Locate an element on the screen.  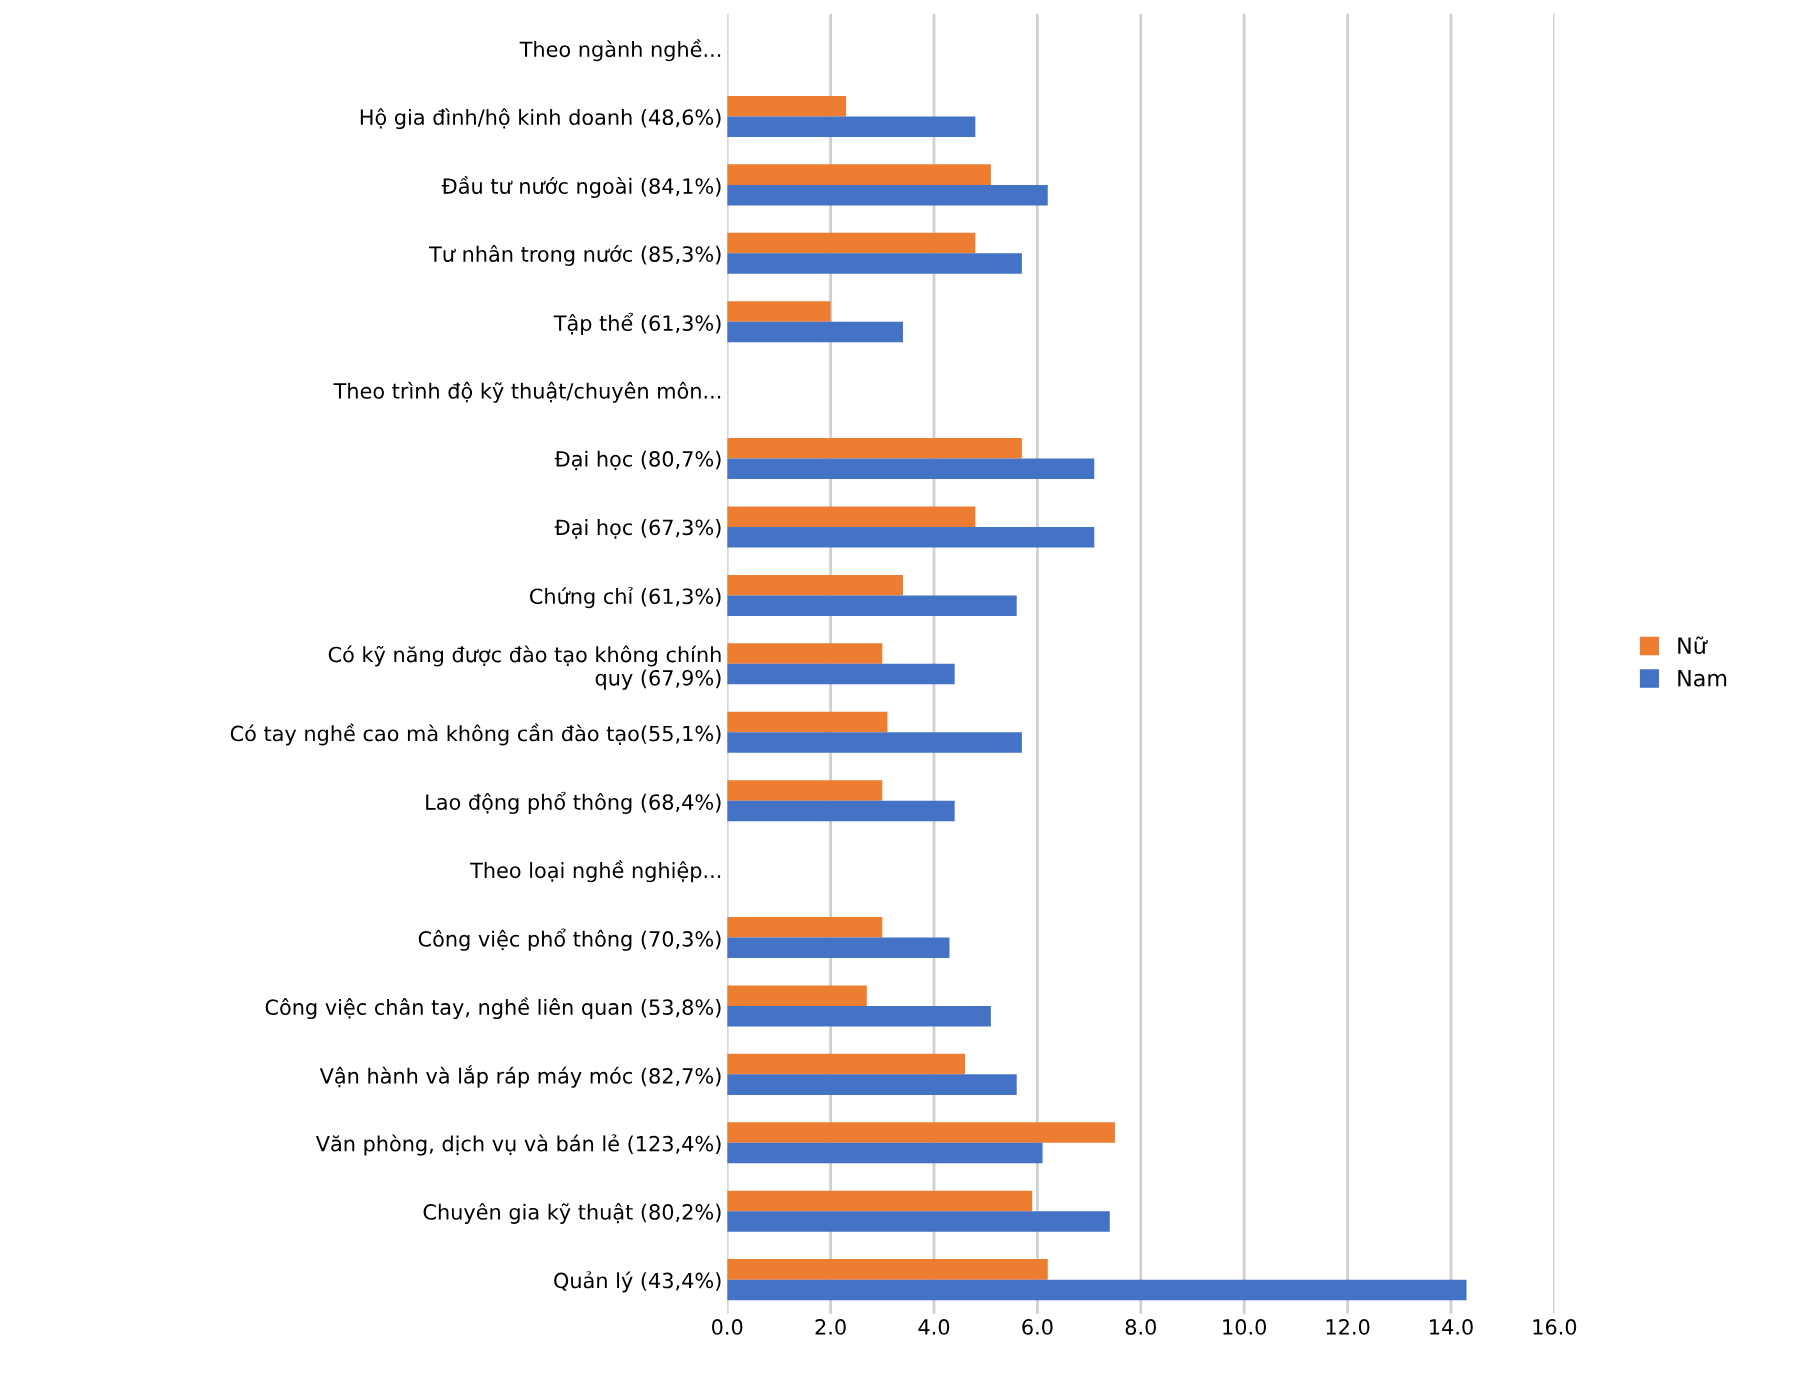
legend-label: Nữ is located at coordinates (1693, 645).